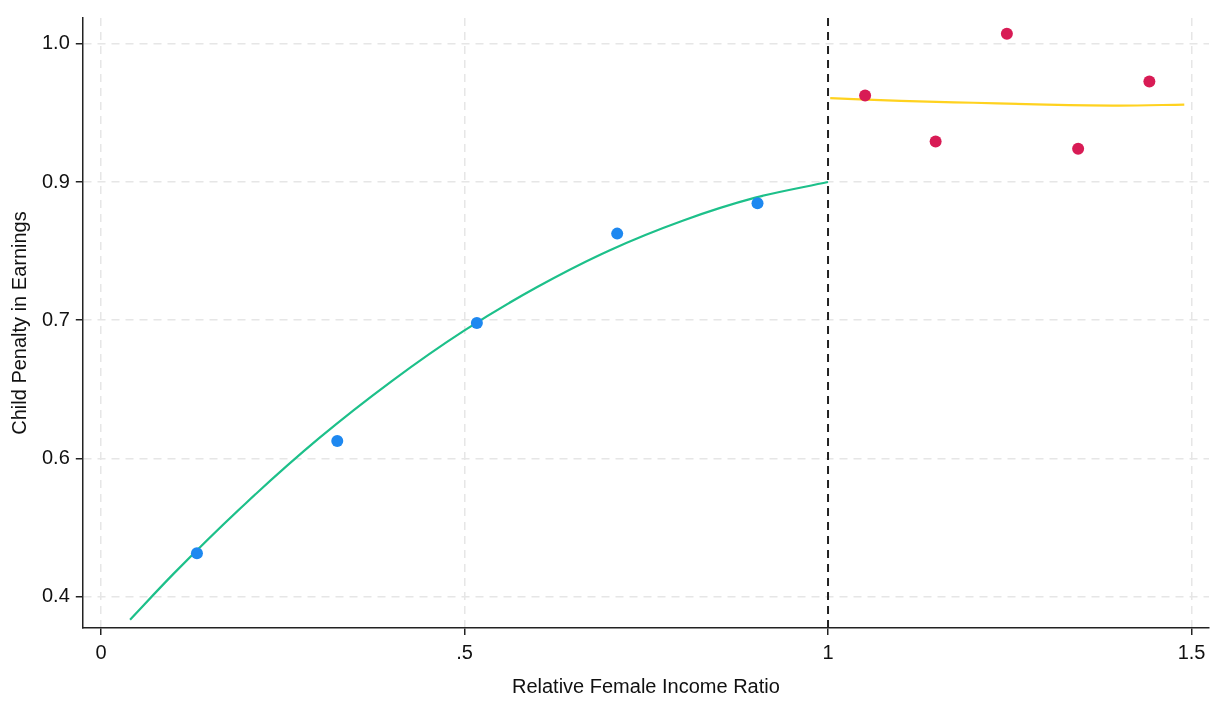 The width and height of the screenshot is (1221, 707). What do you see at coordinates (55, 456) in the screenshot?
I see `y-tick-label: 0.6` at bounding box center [55, 456].